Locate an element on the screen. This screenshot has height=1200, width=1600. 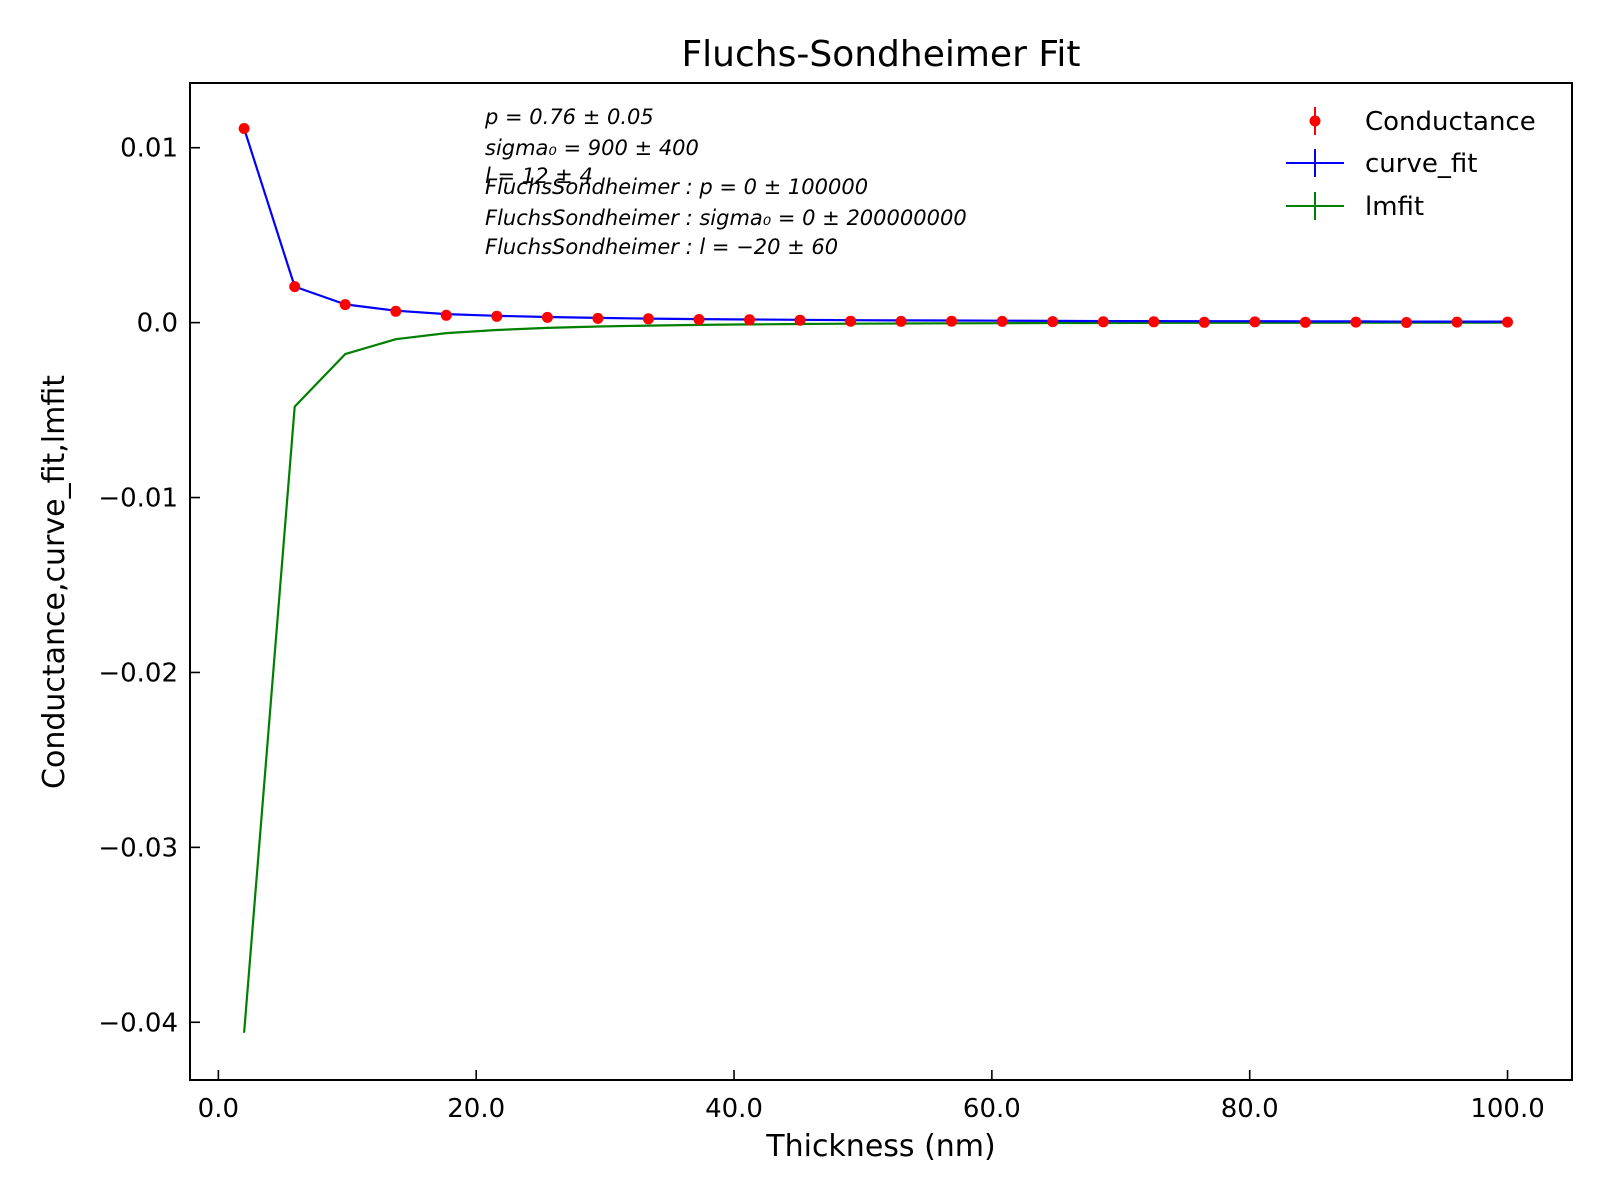
y-tick-label: −0.02 is located at coordinates (138, 673).